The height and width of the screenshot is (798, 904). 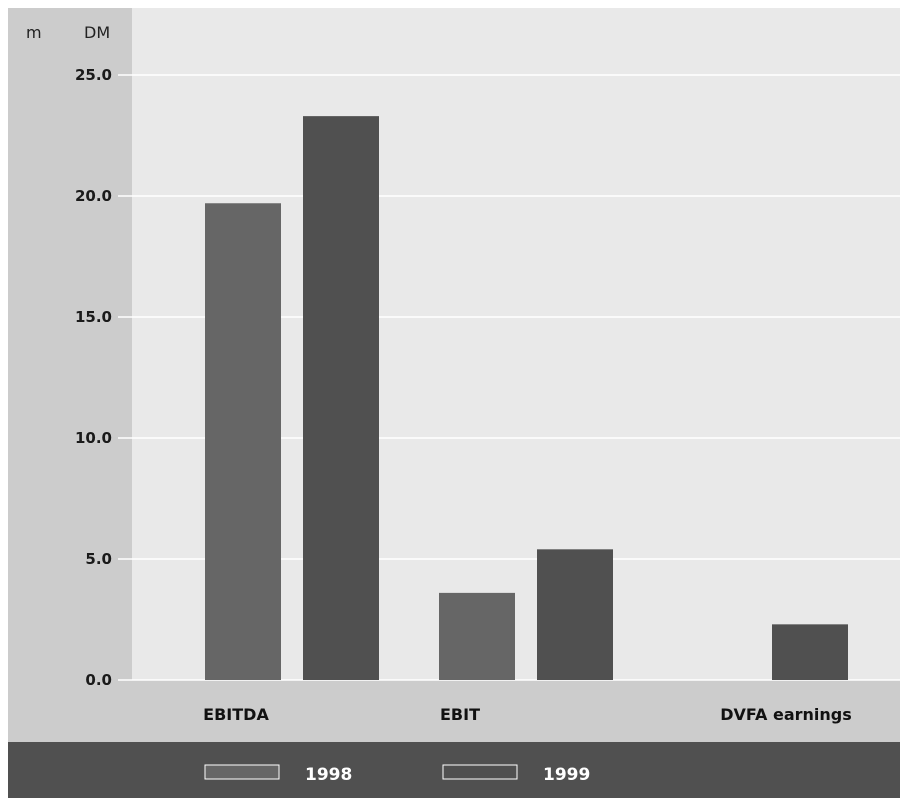 What do you see at coordinates (93, 438) in the screenshot?
I see `y-tick-label: 10.0` at bounding box center [93, 438].